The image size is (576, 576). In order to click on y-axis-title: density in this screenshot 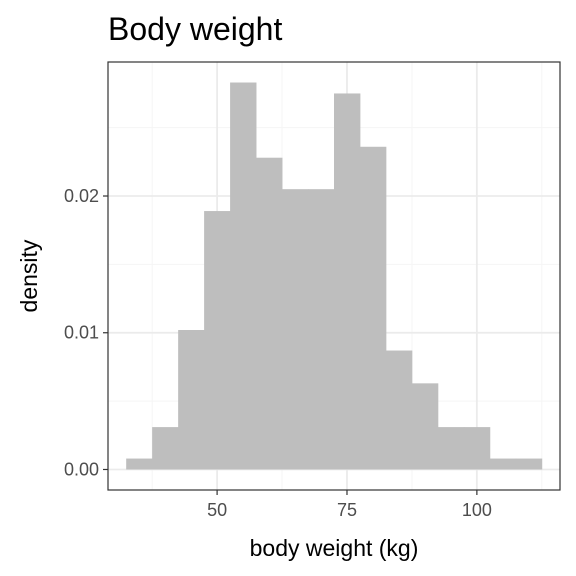, I will do `click(29, 275)`.